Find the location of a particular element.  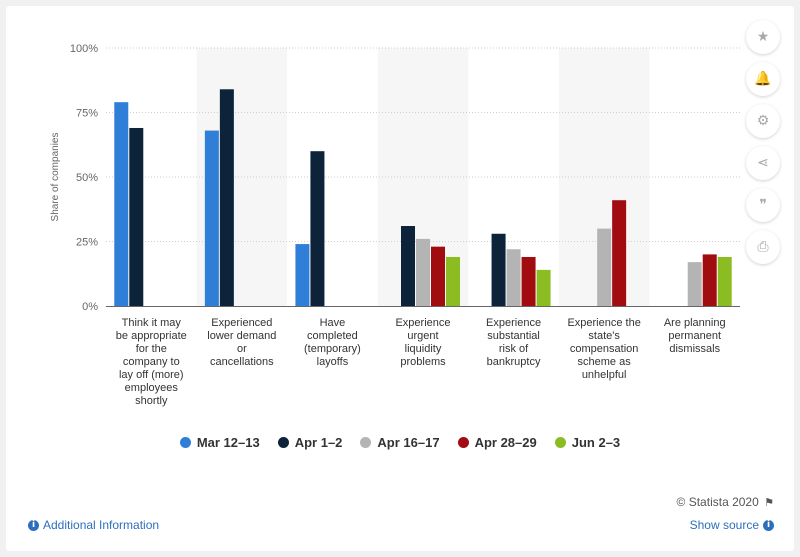

y-tick-label: 100% is located at coordinates (84, 49).